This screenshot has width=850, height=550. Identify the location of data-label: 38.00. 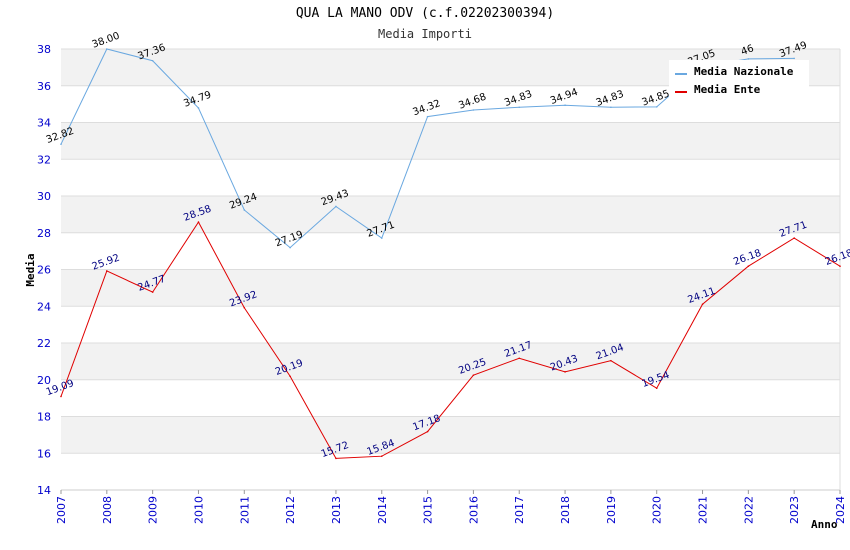
(106, 41).